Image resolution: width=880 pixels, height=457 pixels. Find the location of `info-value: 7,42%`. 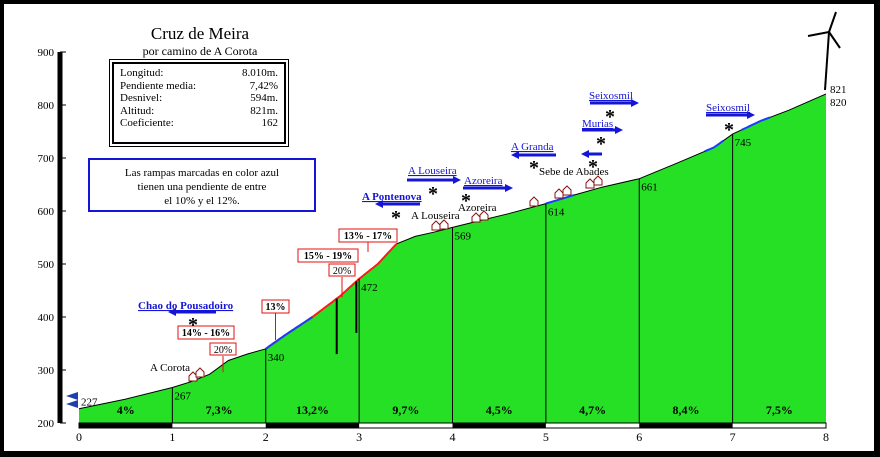

info-value: 7,42% is located at coordinates (263, 85).